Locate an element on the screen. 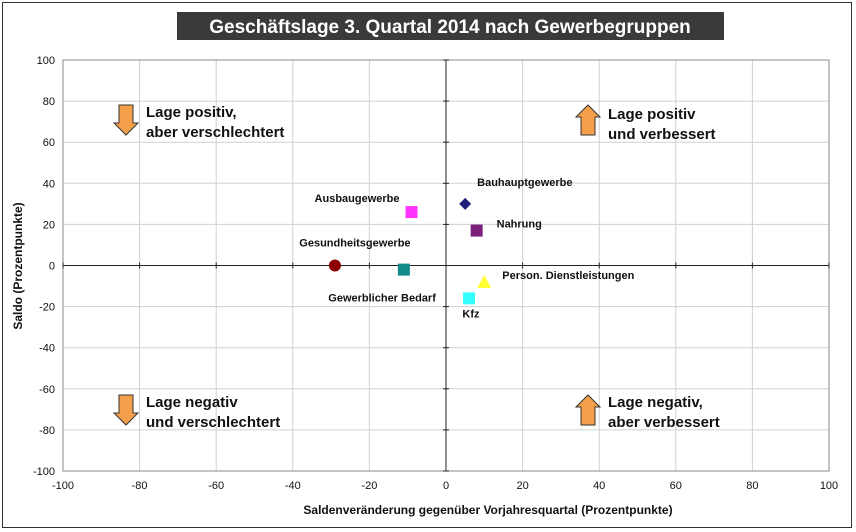  y-tick-label: -20 is located at coordinates (47, 308).